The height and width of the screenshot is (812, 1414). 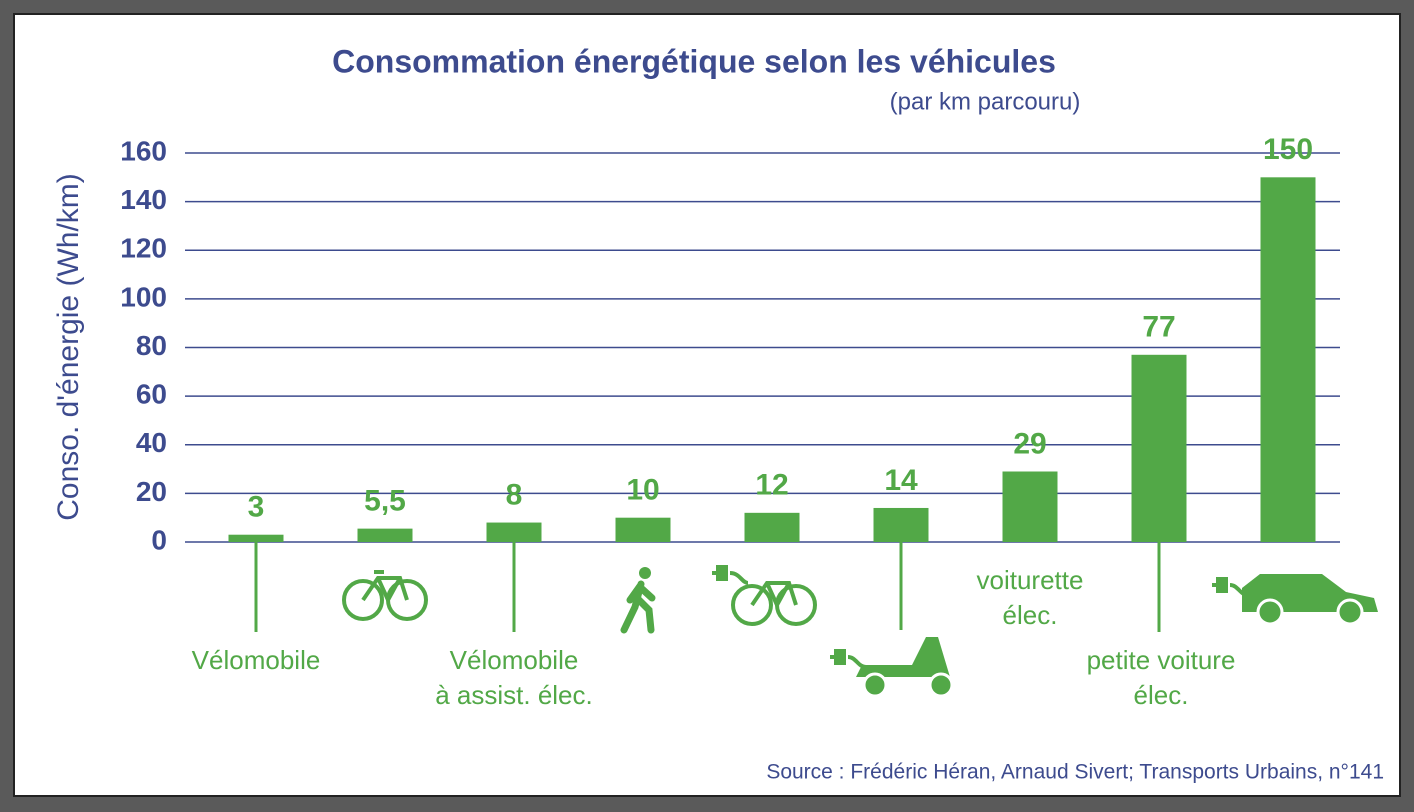 I want to click on y-tick-label: 120, so click(x=143, y=248).